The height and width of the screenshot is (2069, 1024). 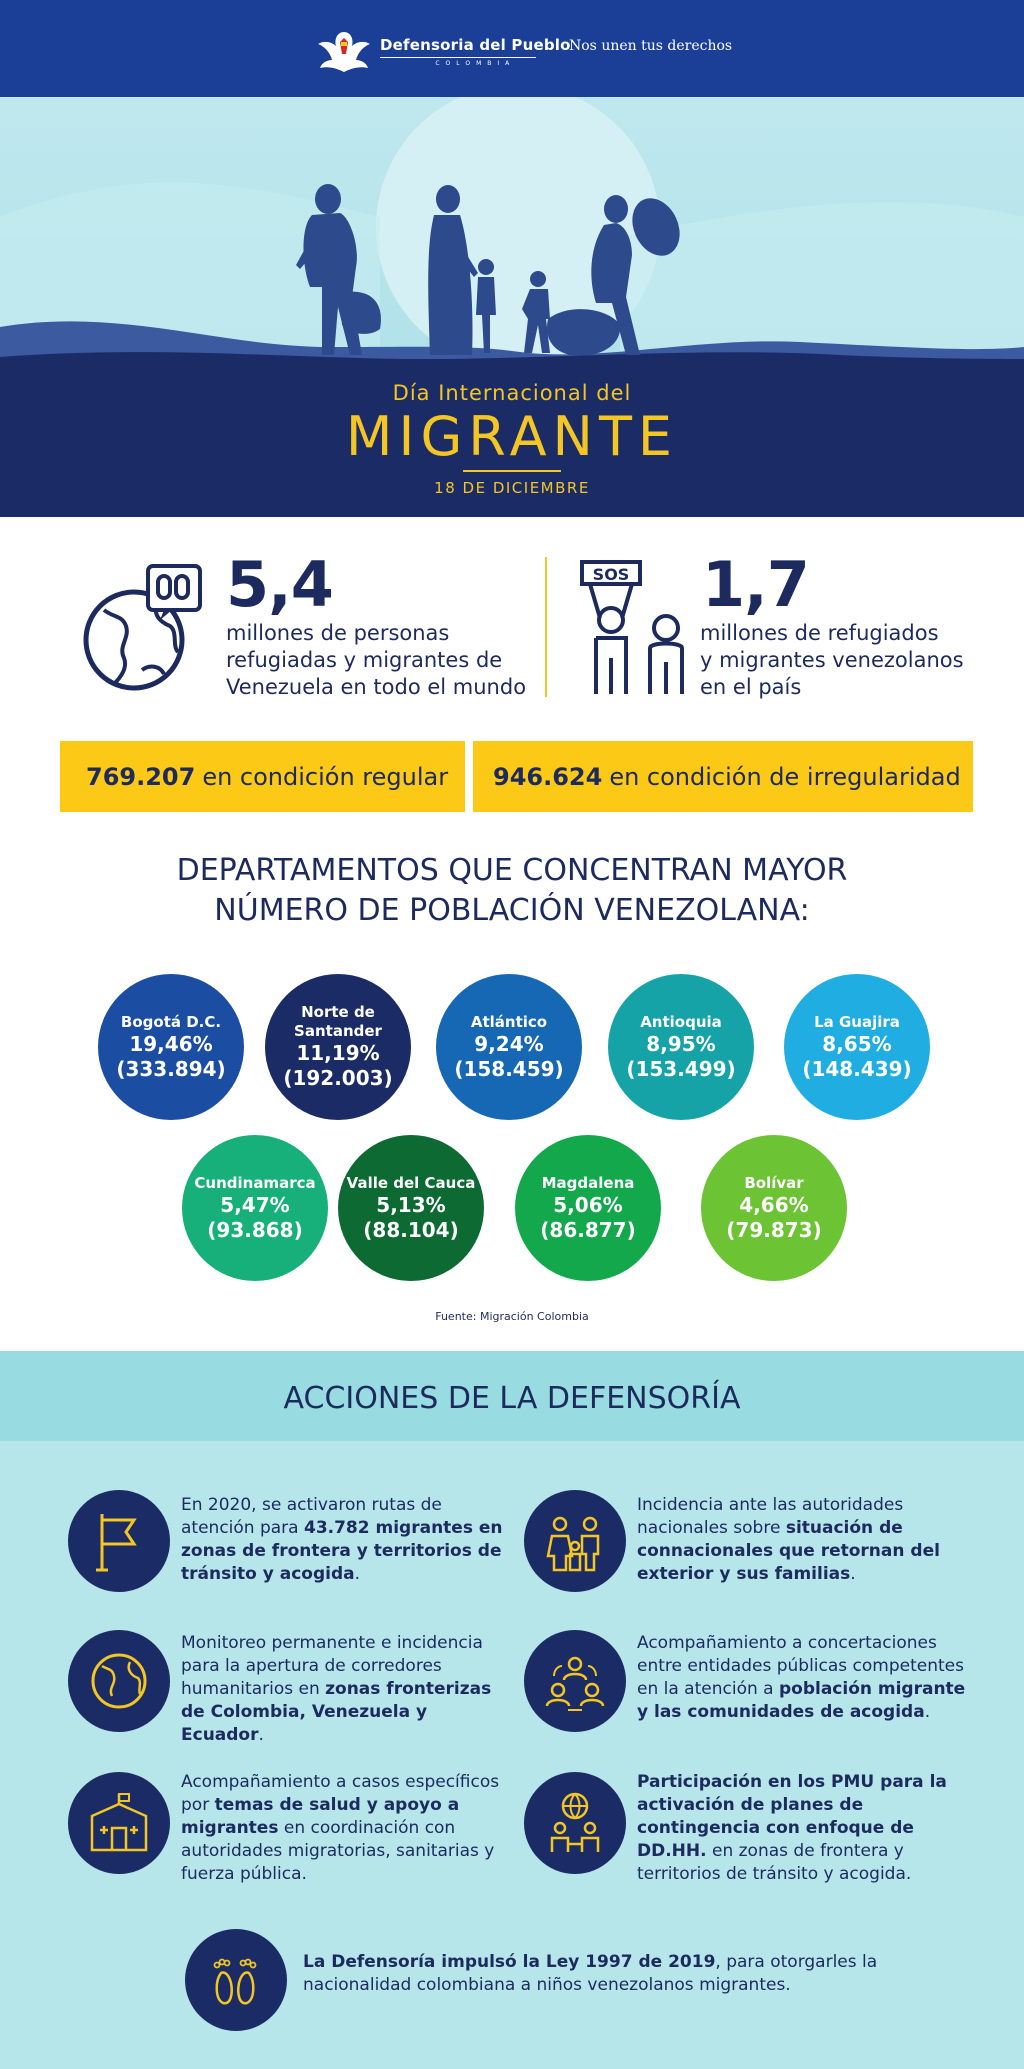 I want to click on dept-name: Norte de, so click(x=338, y=1012).